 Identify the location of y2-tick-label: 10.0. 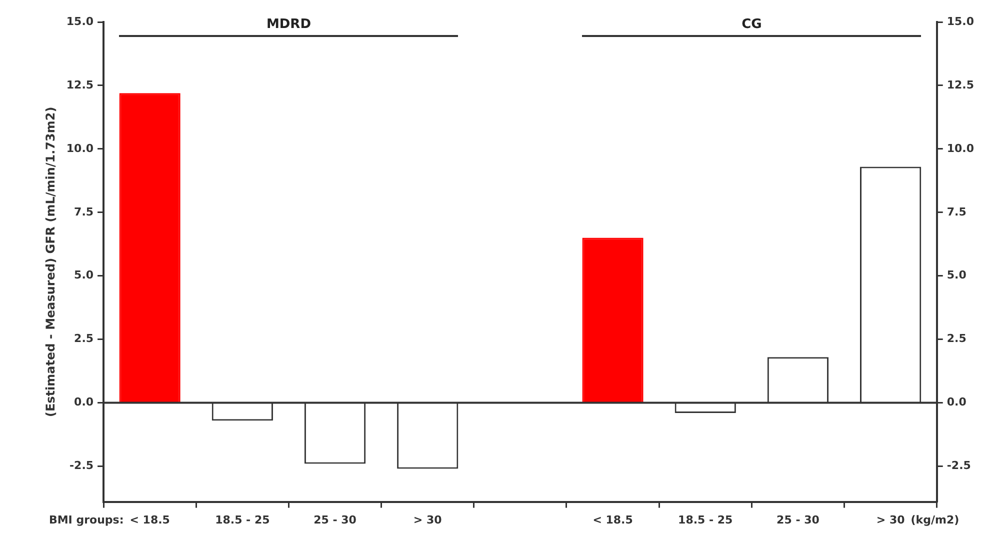
(960, 148).